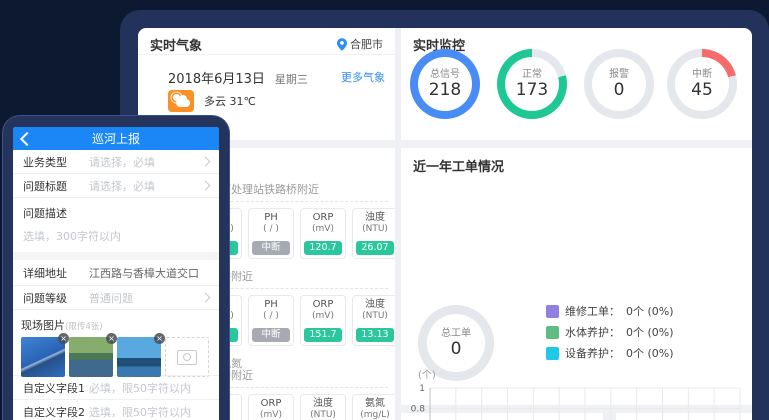 Image resolution: width=769 pixels, height=420 pixels. What do you see at coordinates (111, 298) in the screenshot?
I see `issue-level-value: 普通问题` at bounding box center [111, 298].